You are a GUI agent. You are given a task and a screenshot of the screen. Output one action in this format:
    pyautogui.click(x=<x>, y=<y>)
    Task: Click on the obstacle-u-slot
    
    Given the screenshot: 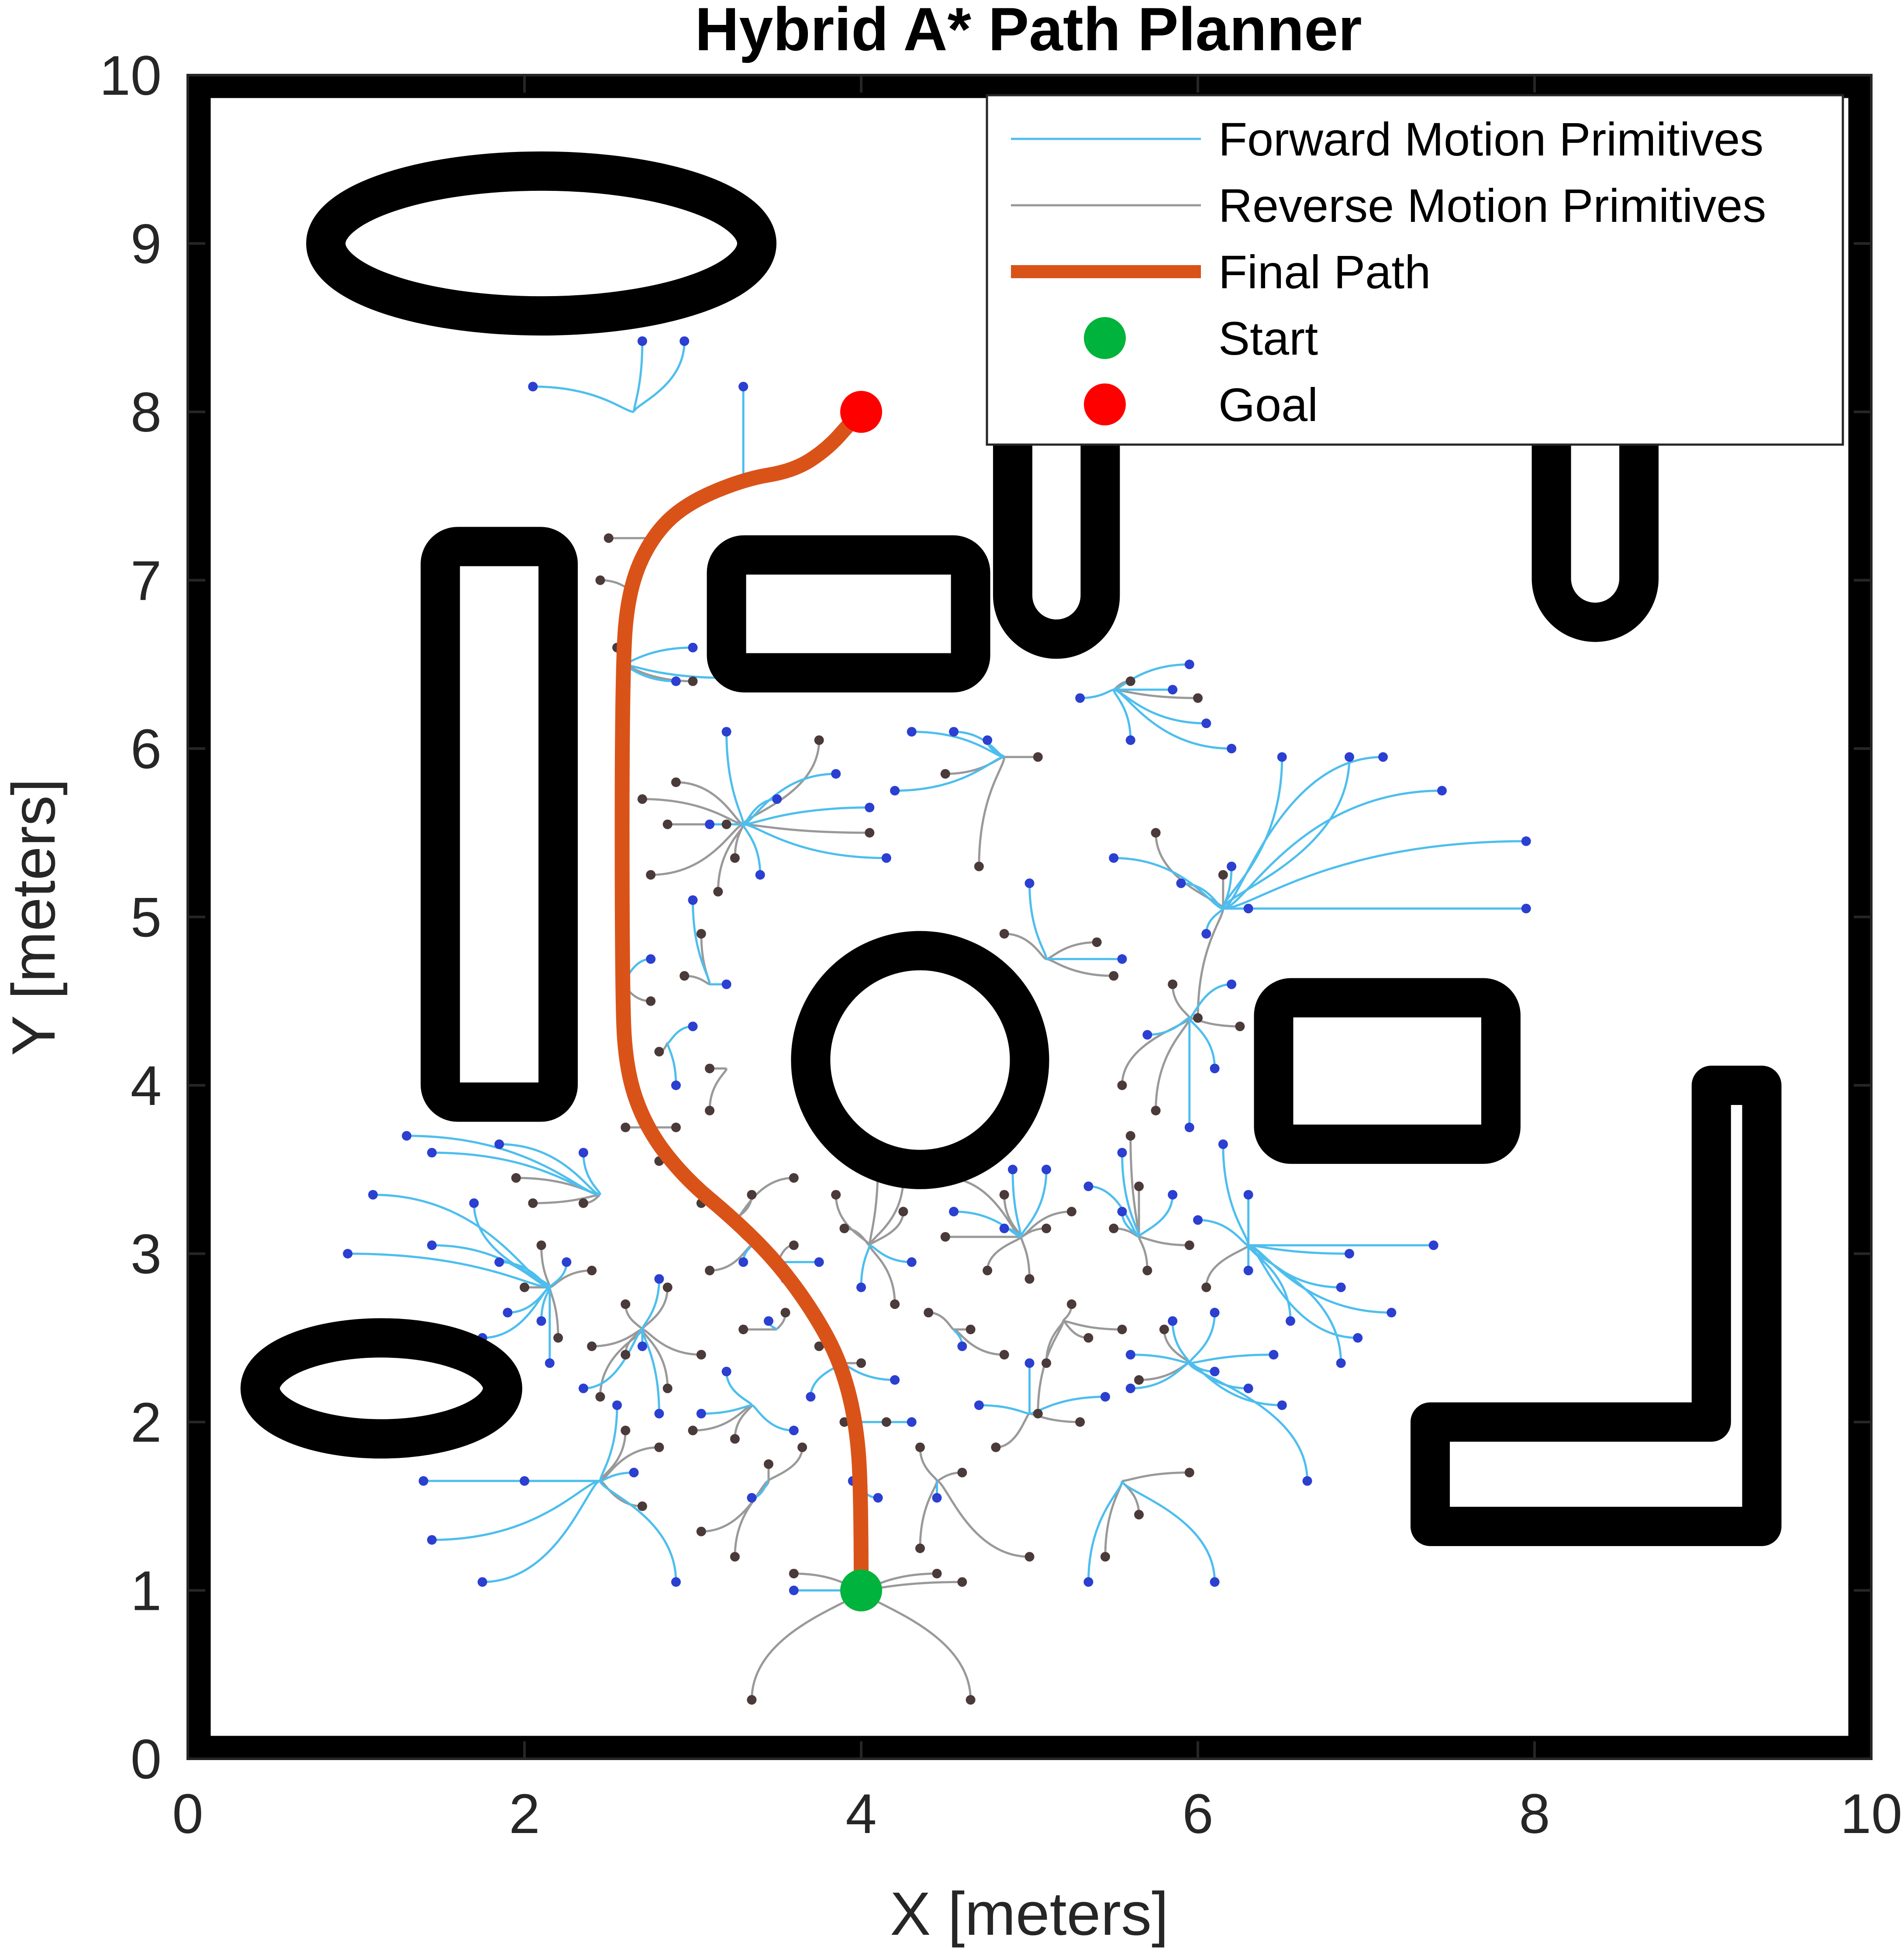 What is the action you would take?
    pyautogui.click(x=1056, y=525)
    